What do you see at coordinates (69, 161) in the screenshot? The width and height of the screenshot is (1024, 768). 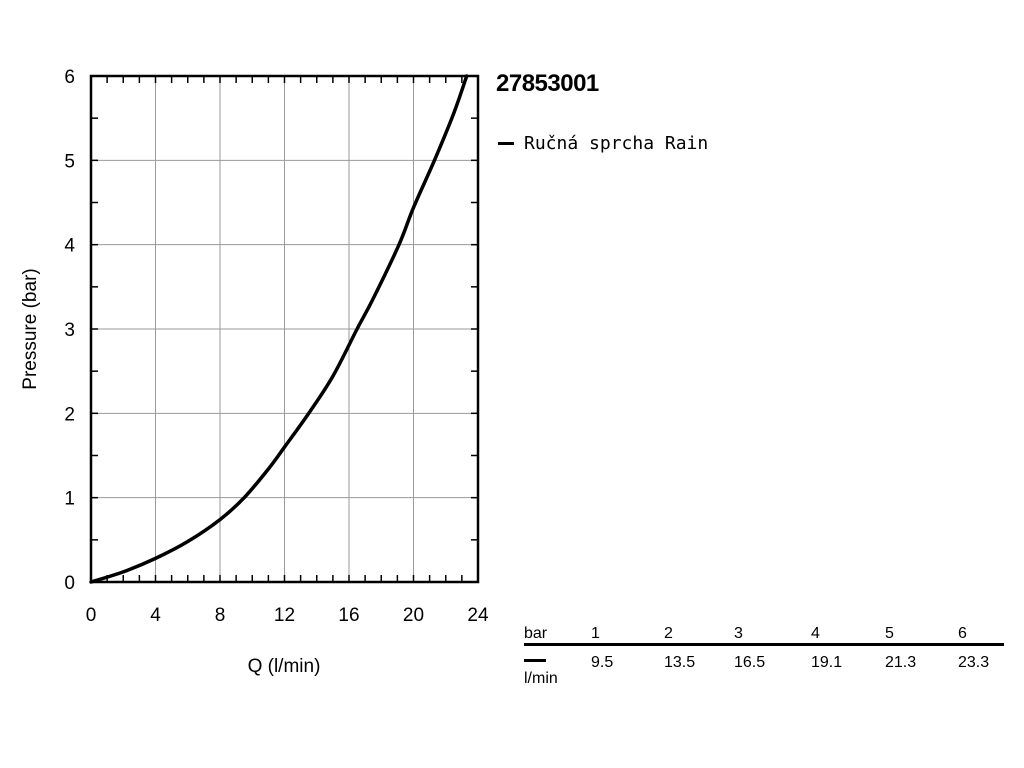 I see `y-tick-label: 5` at bounding box center [69, 161].